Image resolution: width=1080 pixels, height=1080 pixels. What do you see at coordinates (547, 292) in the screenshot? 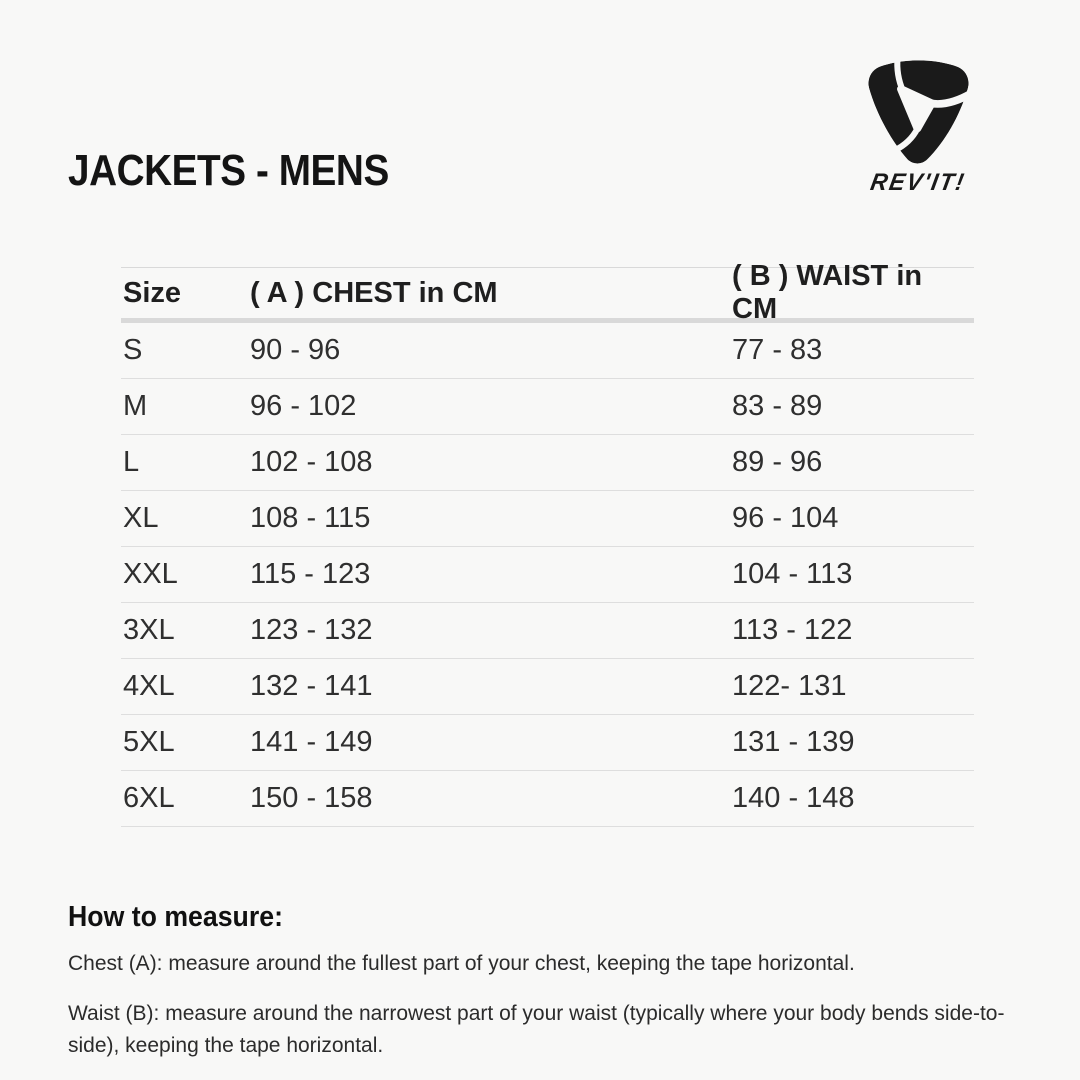
I see `table-header-row: Size ( A ) CHEST in CM ( B ) WAIST in CM` at bounding box center [547, 292].